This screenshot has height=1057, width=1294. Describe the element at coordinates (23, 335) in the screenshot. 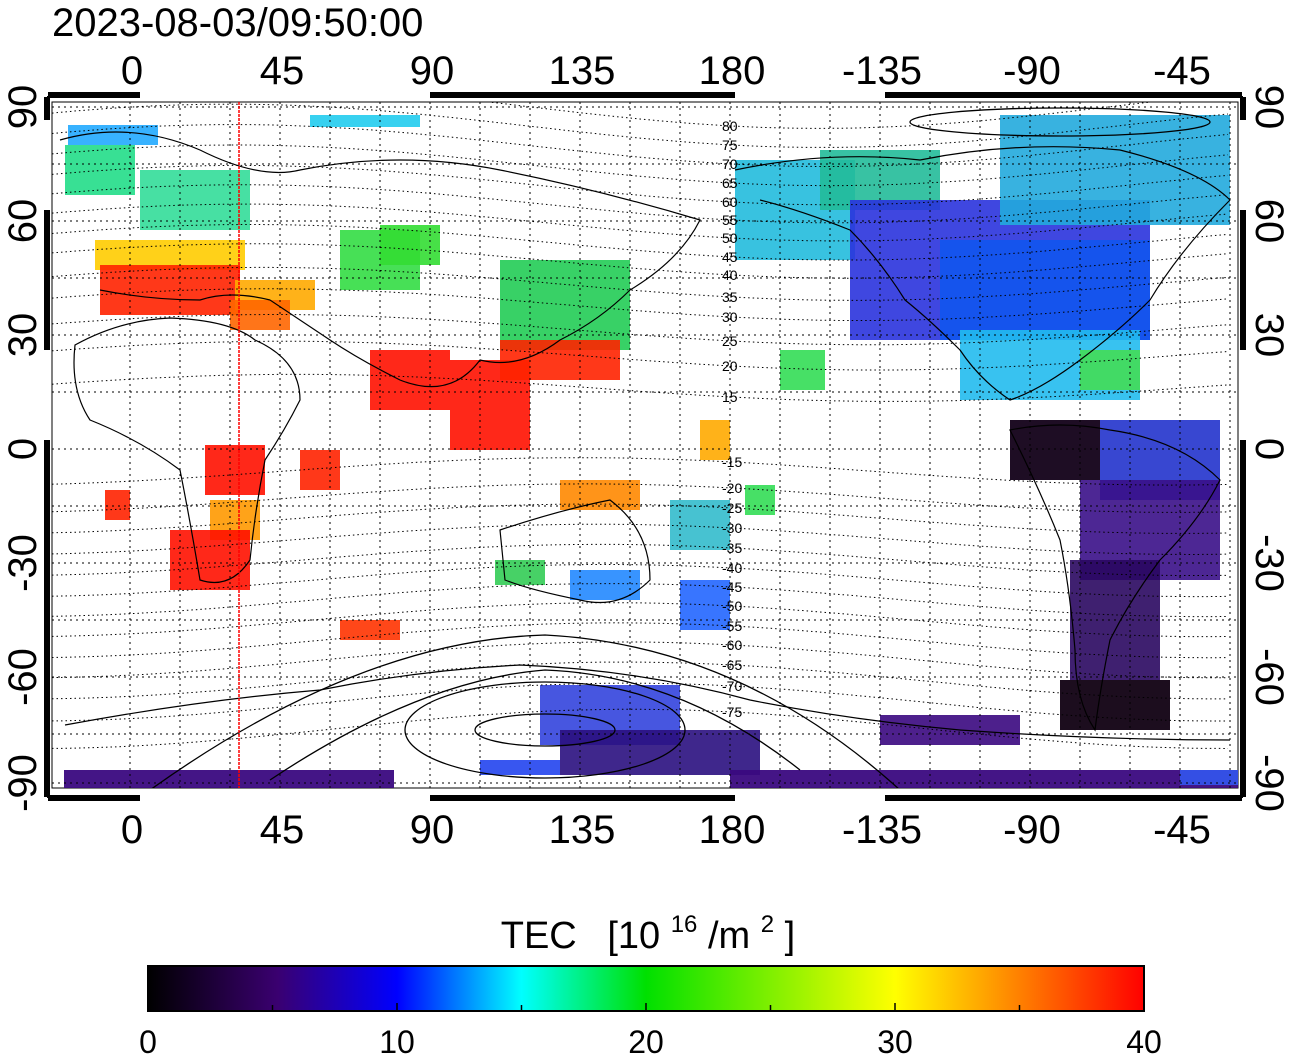

I see `left-lat-label: 30` at that location.